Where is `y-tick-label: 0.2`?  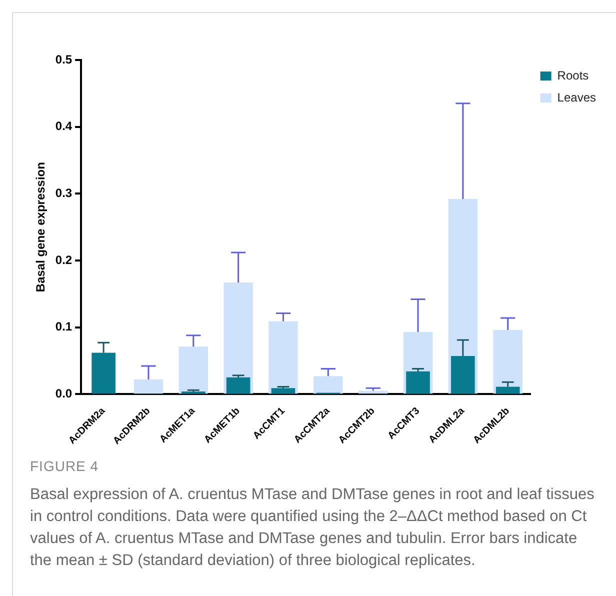 y-tick-label: 0.2 is located at coordinates (63, 259).